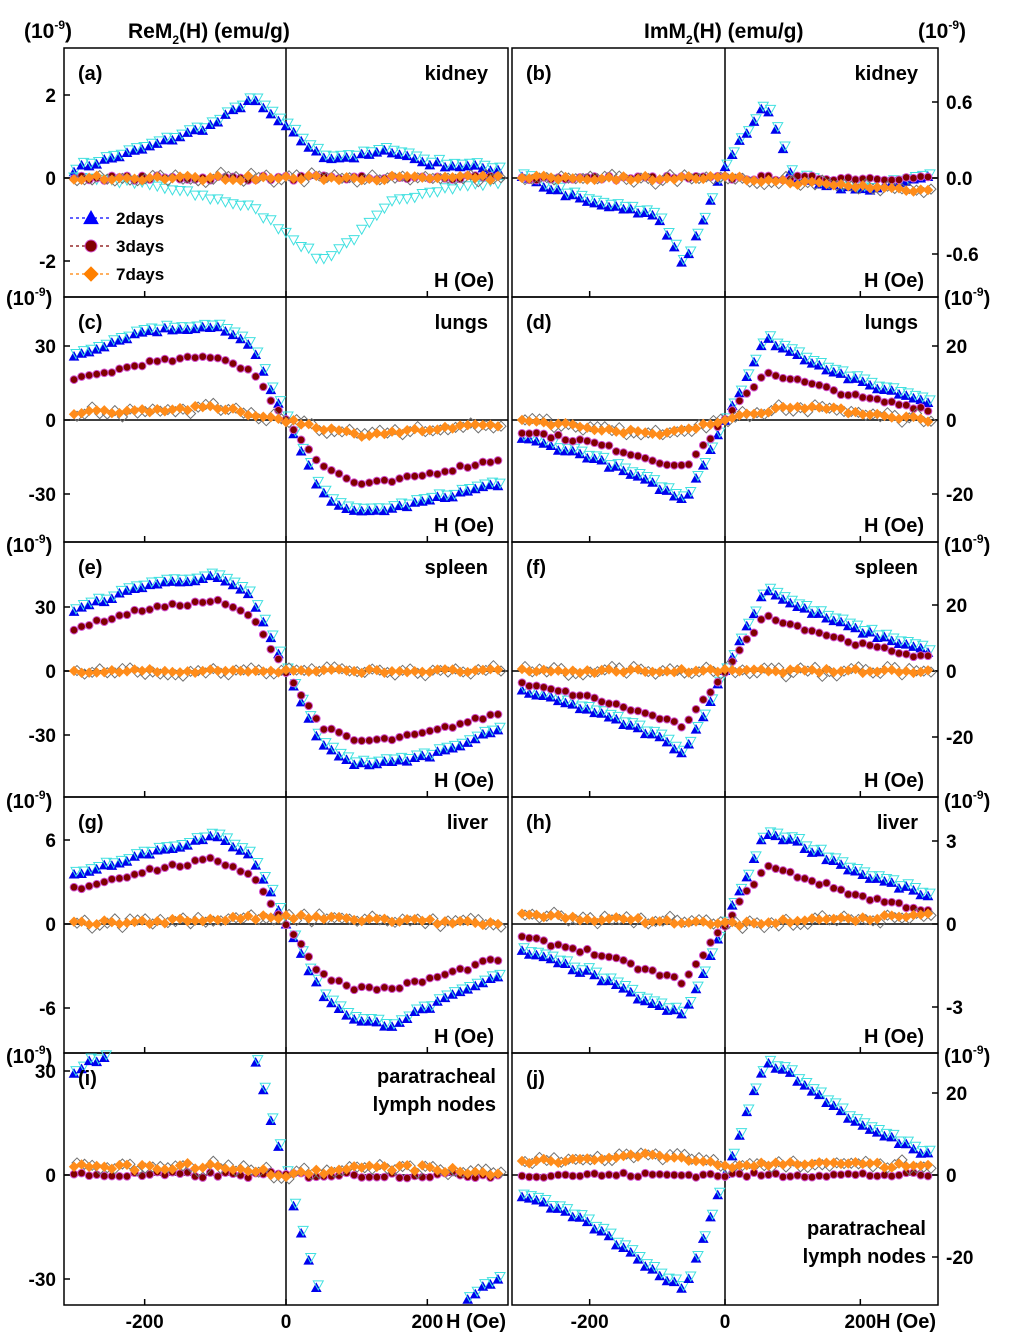 The width and height of the screenshot is (1010, 1339). I want to click on series-7days, so click(287, 670).